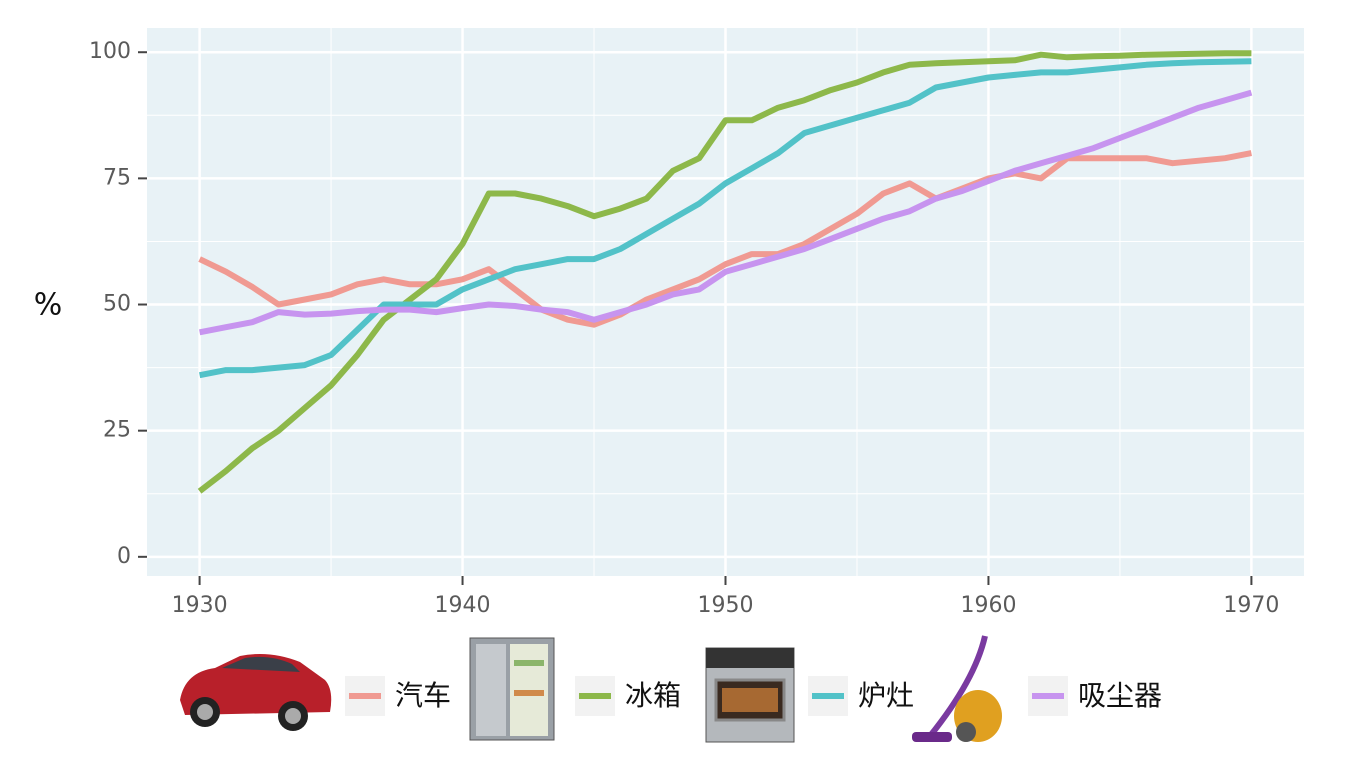  What do you see at coordinates (463, 605) in the screenshot?
I see `x-tick-label: 1940` at bounding box center [463, 605].